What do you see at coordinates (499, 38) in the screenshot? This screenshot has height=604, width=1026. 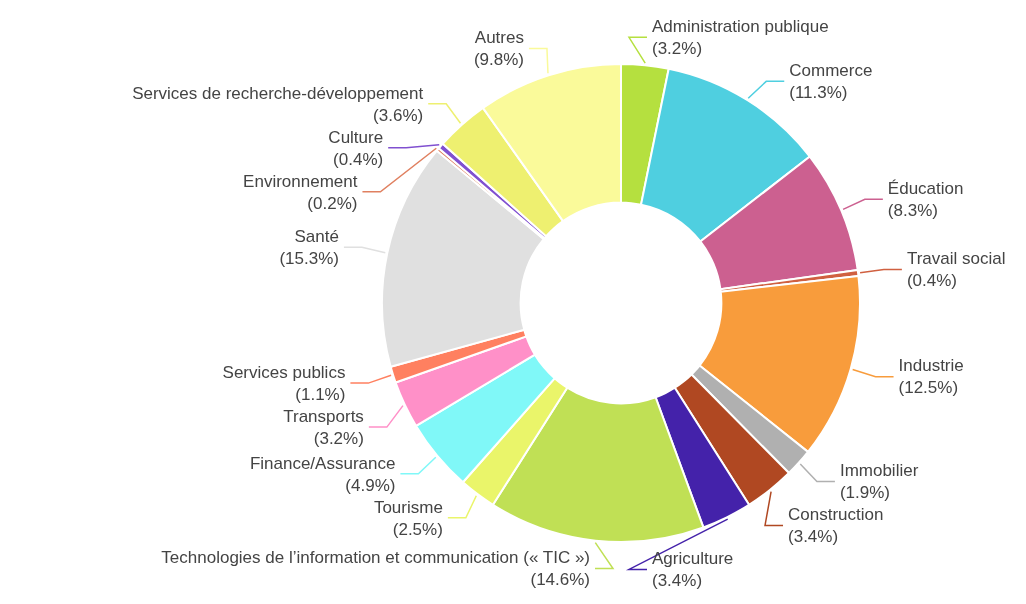 I see `slice-label: Autres` at bounding box center [499, 38].